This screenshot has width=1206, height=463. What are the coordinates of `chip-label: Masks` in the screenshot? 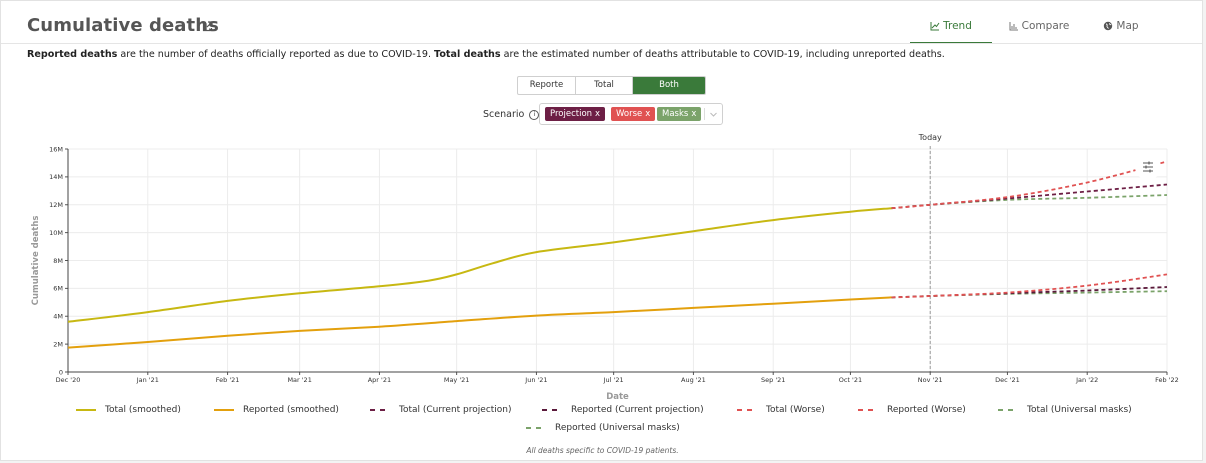 It's located at (675, 114).